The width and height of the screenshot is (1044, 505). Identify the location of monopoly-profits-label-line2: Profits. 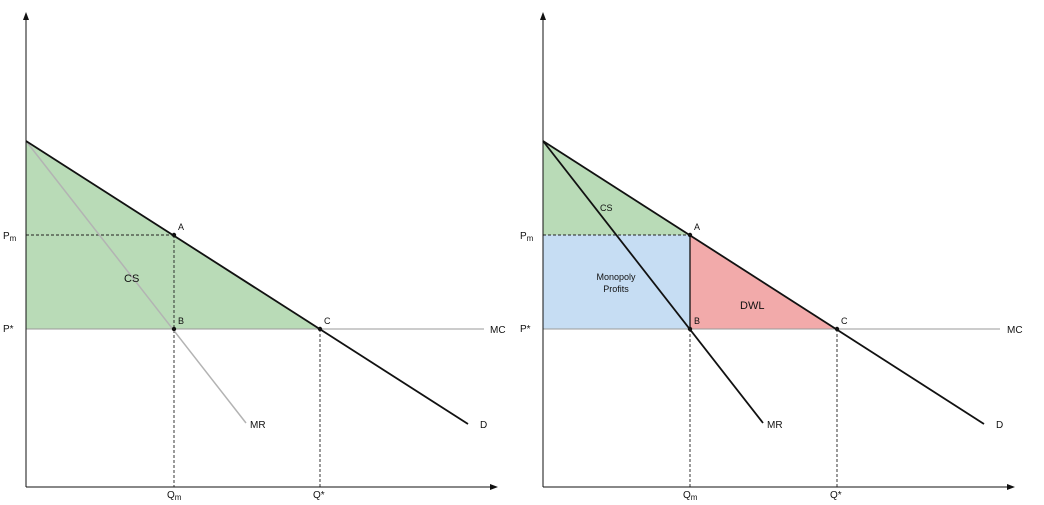
(616, 289).